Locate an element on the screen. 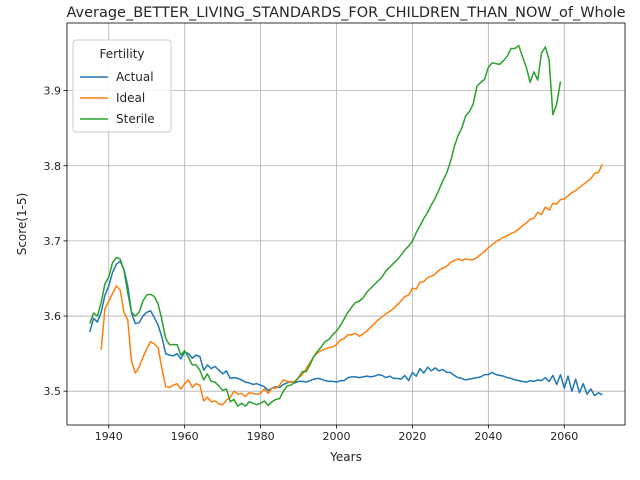 The image size is (640, 480). x-tick-label: 1960 is located at coordinates (185, 436).